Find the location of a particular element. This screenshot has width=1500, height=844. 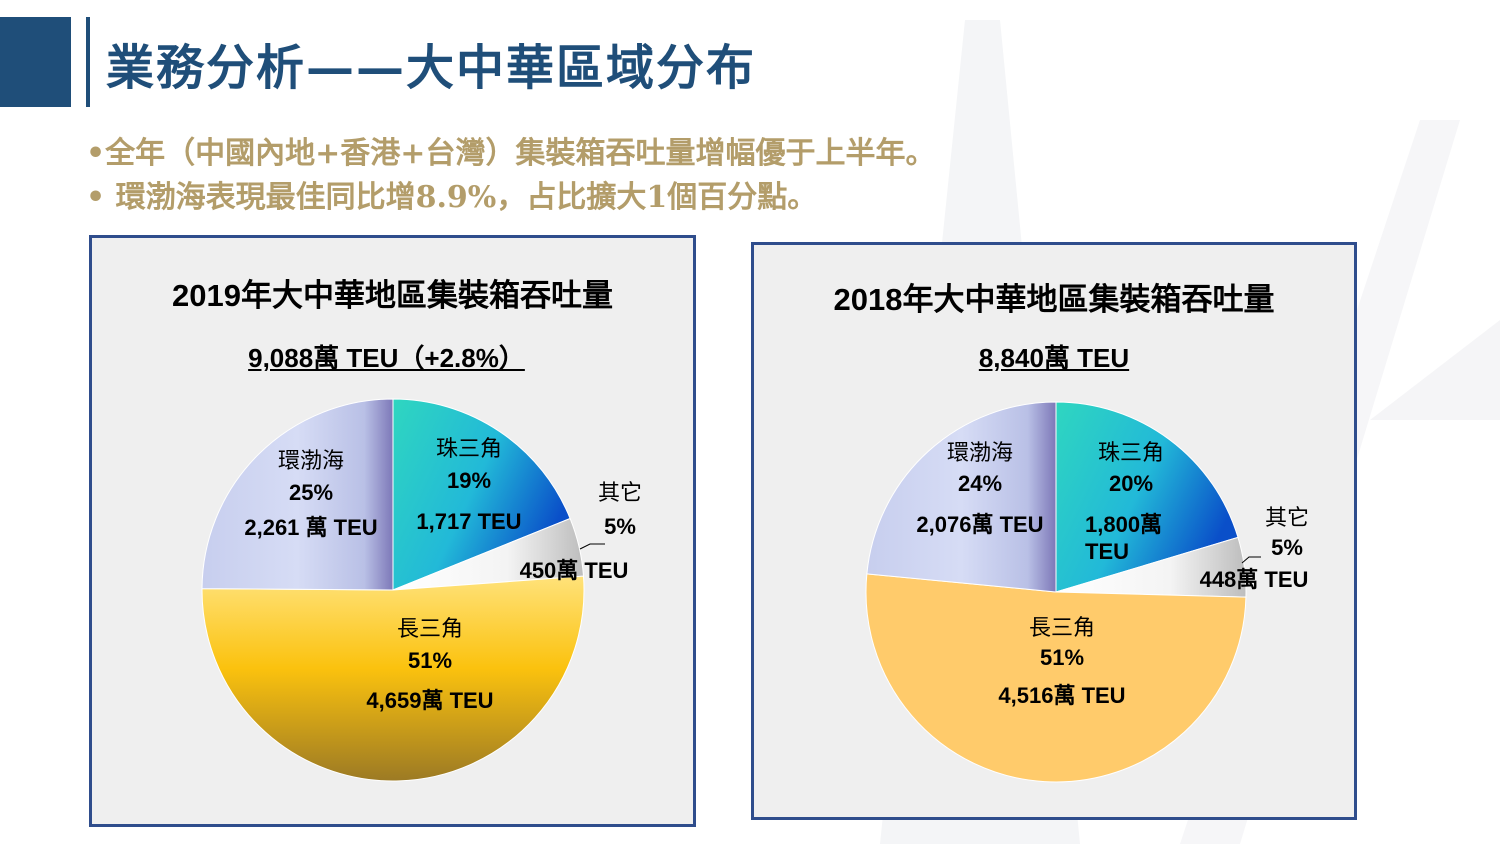

slice-value-label: 4,516萬 TEU is located at coordinates (1061, 695).